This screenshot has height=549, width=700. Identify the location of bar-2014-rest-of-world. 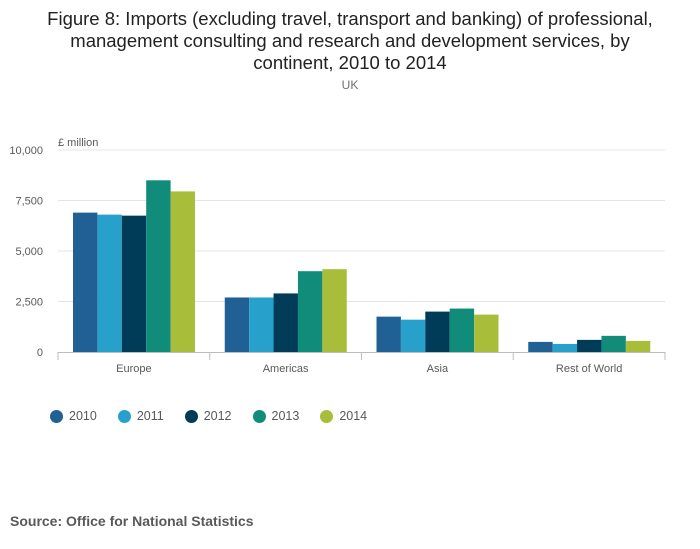
(638, 346).